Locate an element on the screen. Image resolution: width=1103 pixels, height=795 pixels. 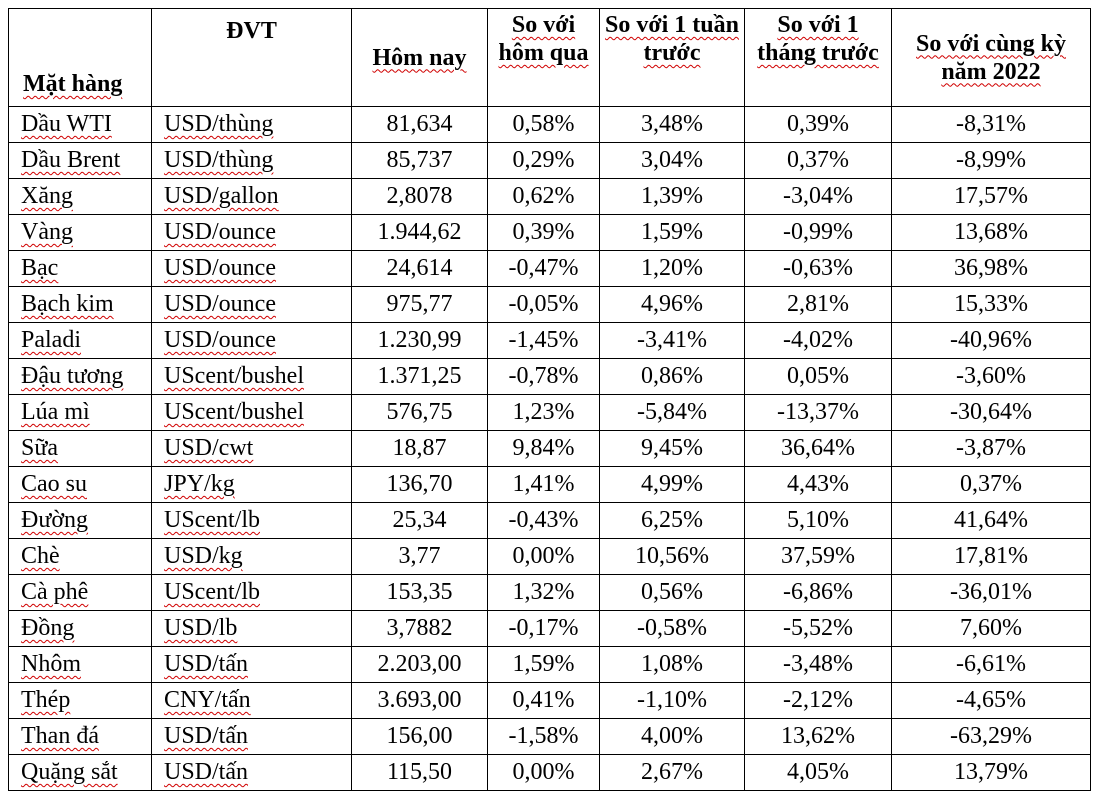
cell-unit-text: USD/thùng is located at coordinates (219, 124).